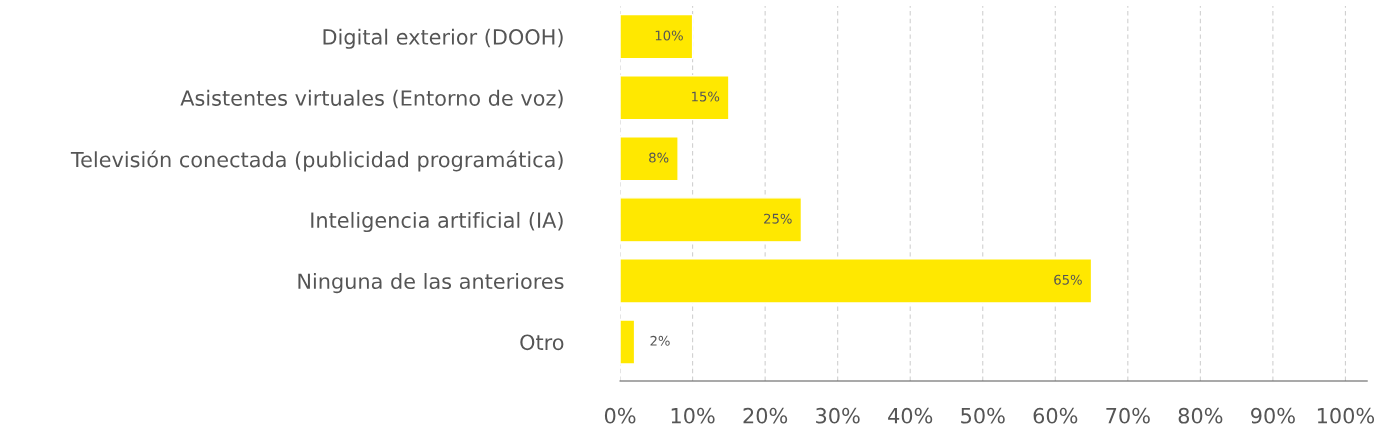 Image resolution: width=1381 pixels, height=435 pixels. I want to click on data-label: 10%, so click(669, 35).